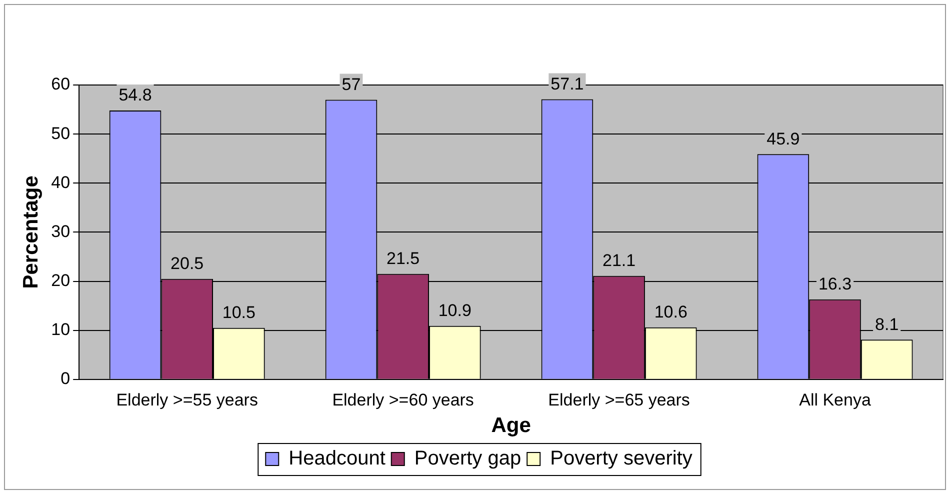  What do you see at coordinates (30, 232) in the screenshot?
I see `y-axis-title: Percentage` at bounding box center [30, 232].